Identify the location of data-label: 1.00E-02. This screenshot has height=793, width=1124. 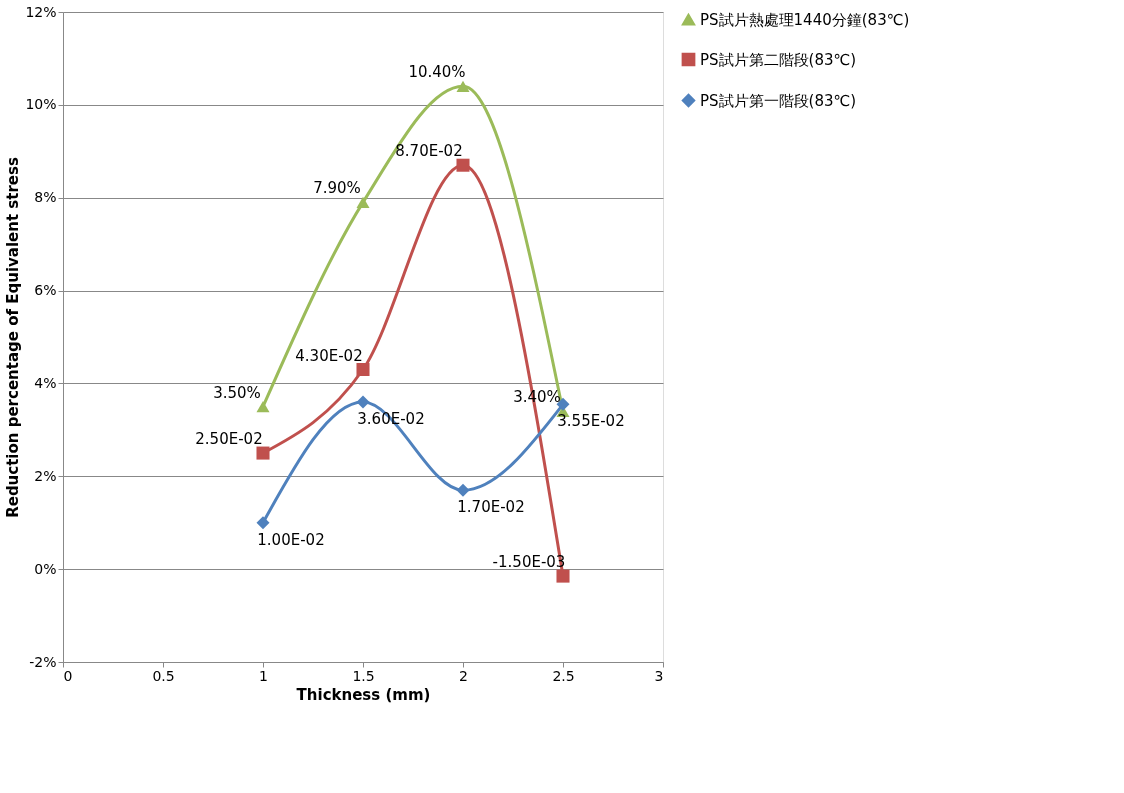
(291, 539).